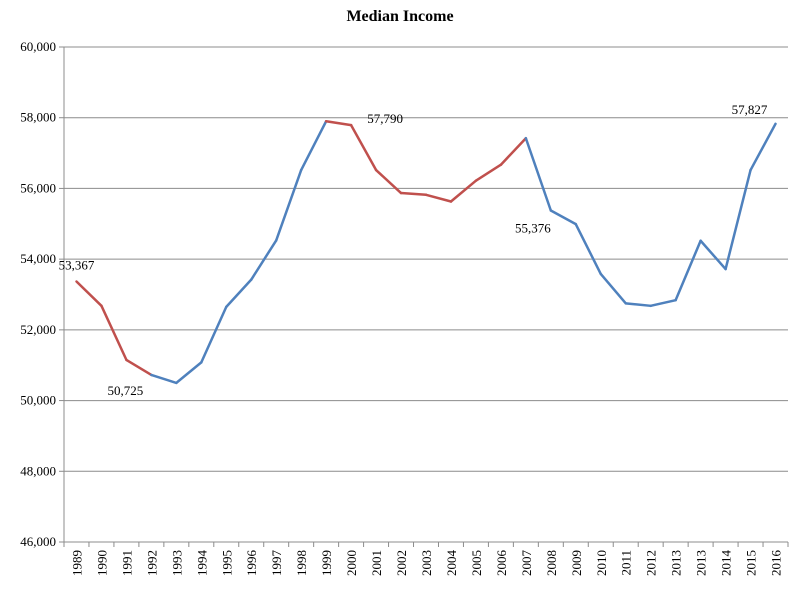  What do you see at coordinates (526, 563) in the screenshot?
I see `x-tick-label: 2007` at bounding box center [526, 563].